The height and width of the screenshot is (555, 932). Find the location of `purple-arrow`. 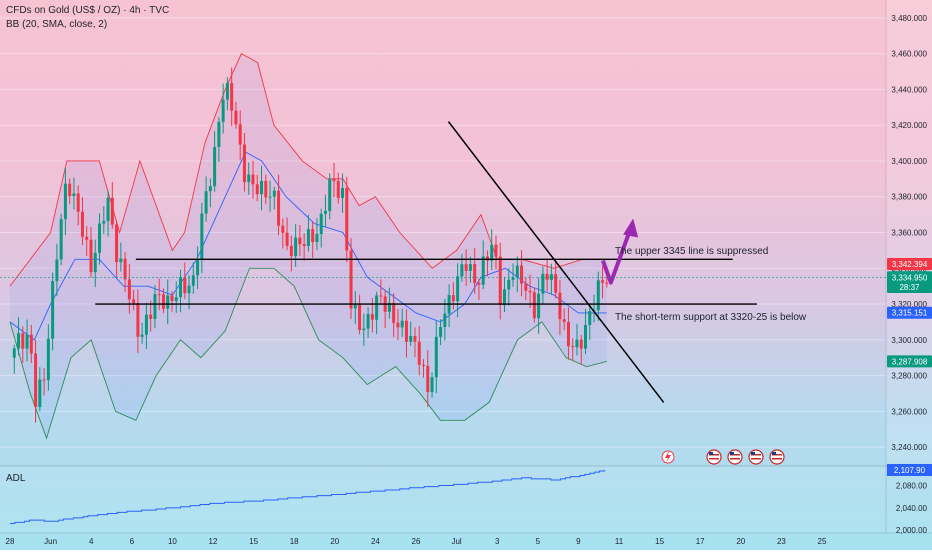

purple-arrow is located at coordinates (616, 258).